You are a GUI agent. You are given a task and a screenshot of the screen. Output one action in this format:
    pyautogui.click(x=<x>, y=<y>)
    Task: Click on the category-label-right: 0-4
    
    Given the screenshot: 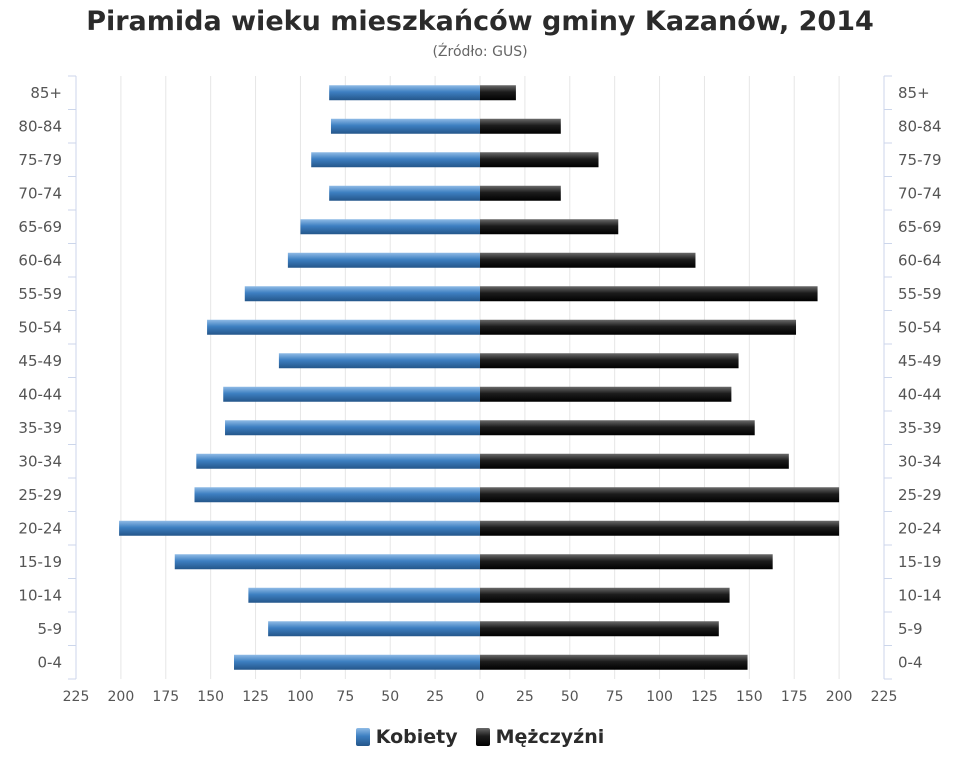 What is the action you would take?
    pyautogui.click(x=910, y=662)
    